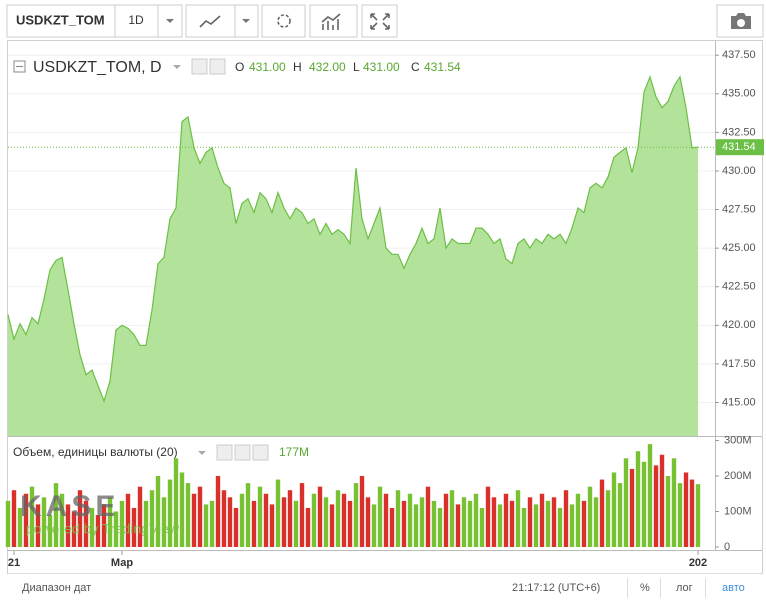  Describe the element at coordinates (122, 563) in the screenshot. I see `x-tick-label: Мар` at that location.